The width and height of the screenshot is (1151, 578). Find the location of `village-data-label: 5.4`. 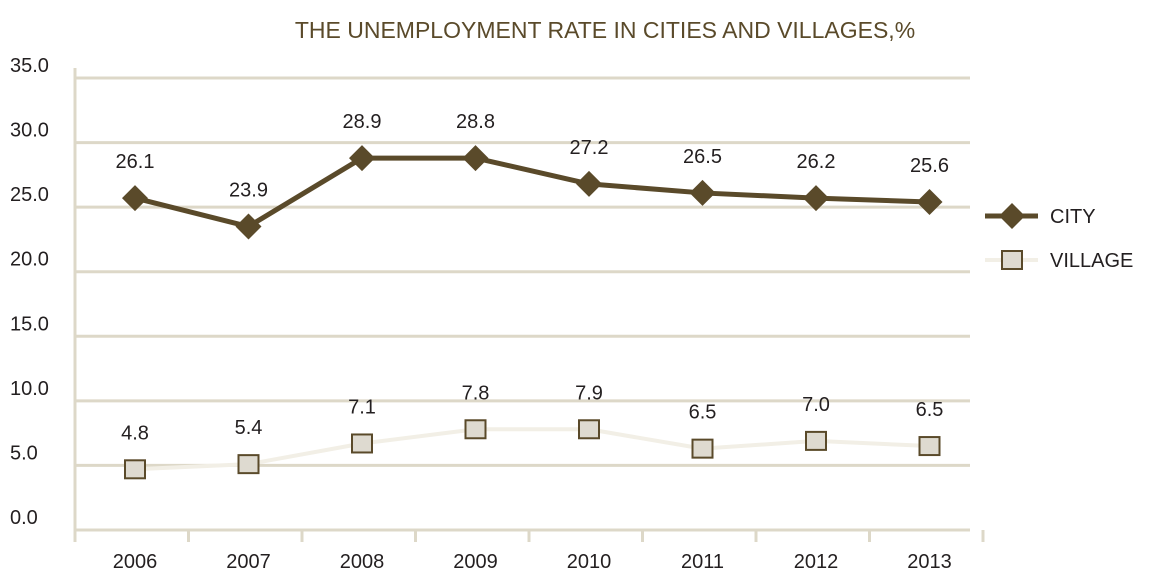

village-data-label: 5.4 is located at coordinates (249, 428).